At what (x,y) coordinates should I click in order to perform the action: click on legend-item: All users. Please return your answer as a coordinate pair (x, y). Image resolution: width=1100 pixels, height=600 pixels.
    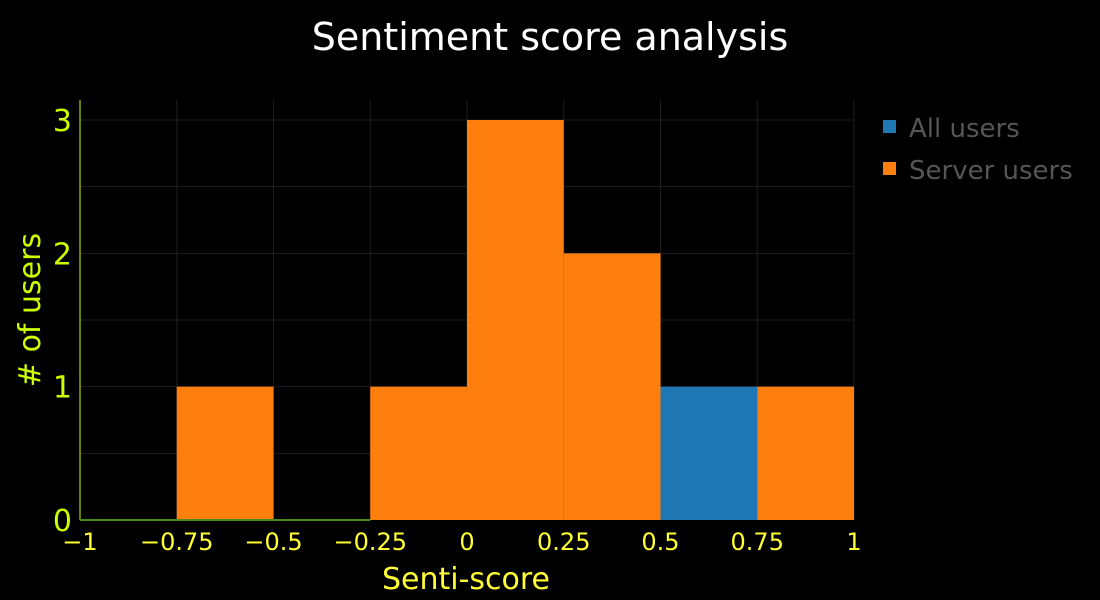
    Looking at the image, I should click on (951, 129).